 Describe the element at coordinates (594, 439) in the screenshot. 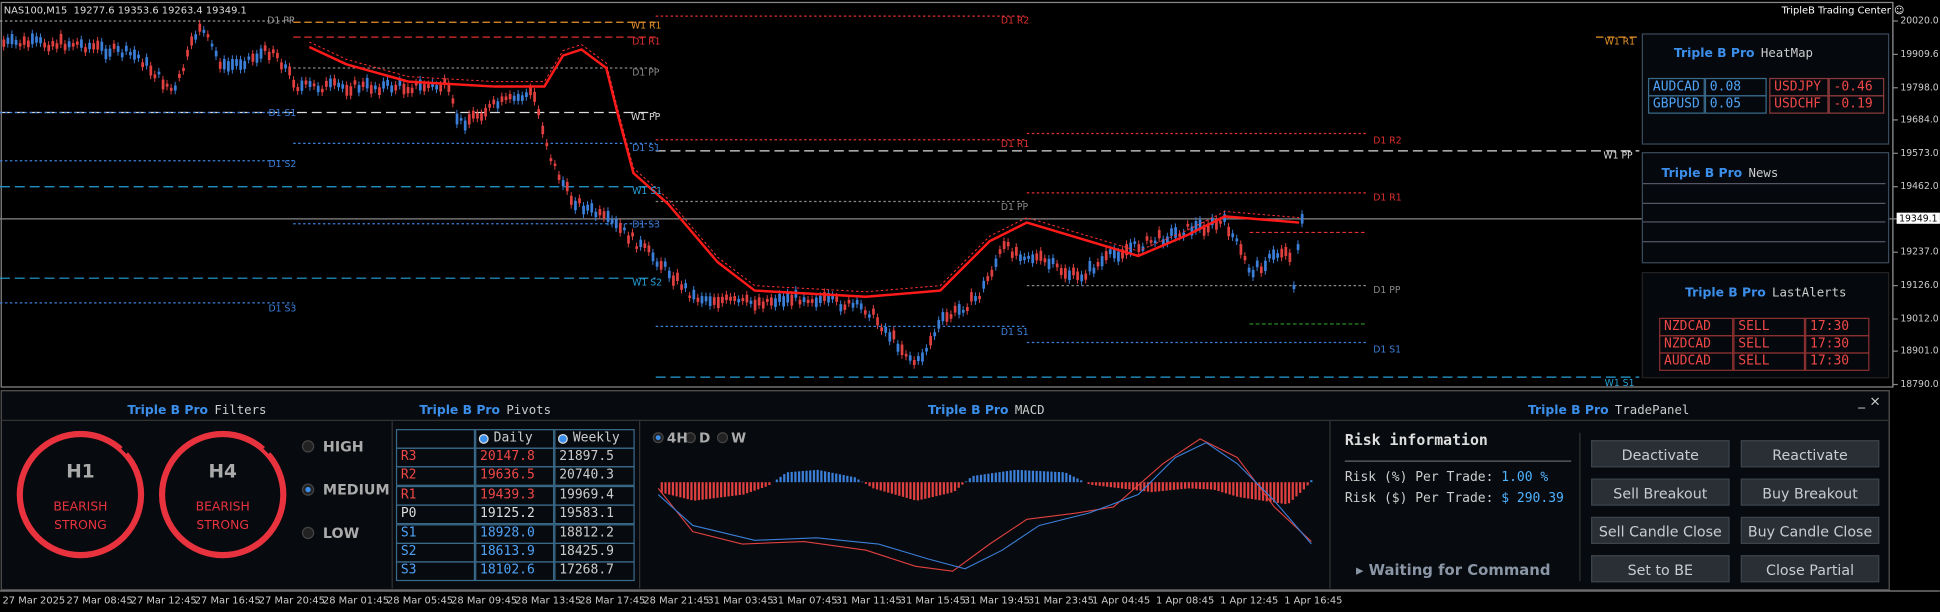

I see `pivot-header: Weekly` at that location.